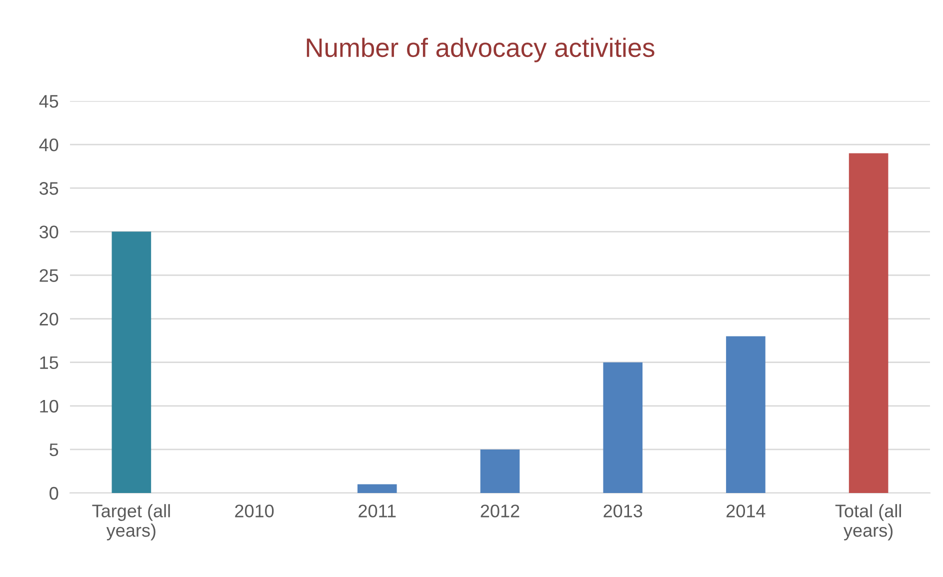 The width and height of the screenshot is (943, 577). I want to click on y-tick-label: 0, so click(54, 493).